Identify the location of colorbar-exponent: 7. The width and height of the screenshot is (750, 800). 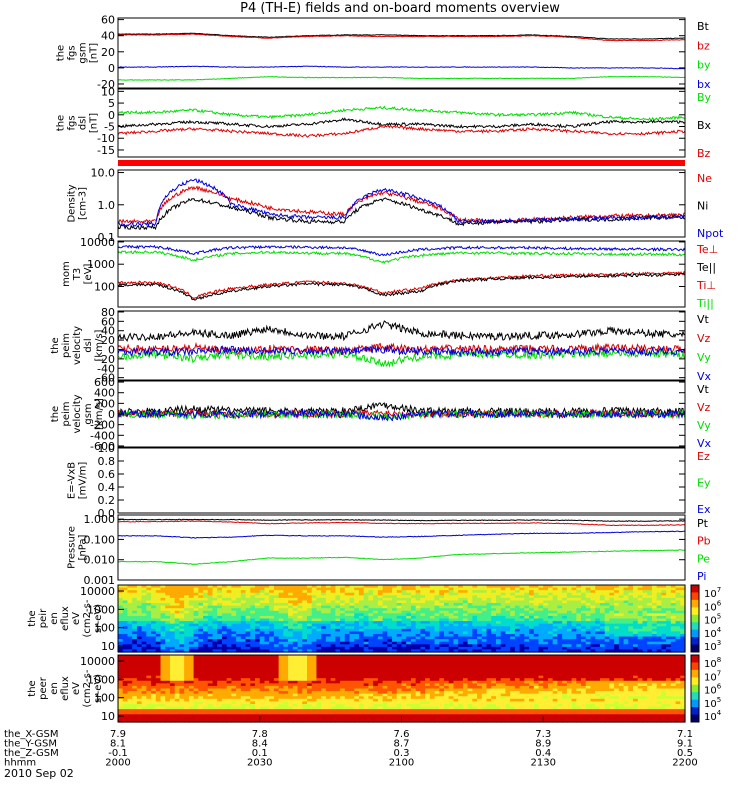
(719, 590).